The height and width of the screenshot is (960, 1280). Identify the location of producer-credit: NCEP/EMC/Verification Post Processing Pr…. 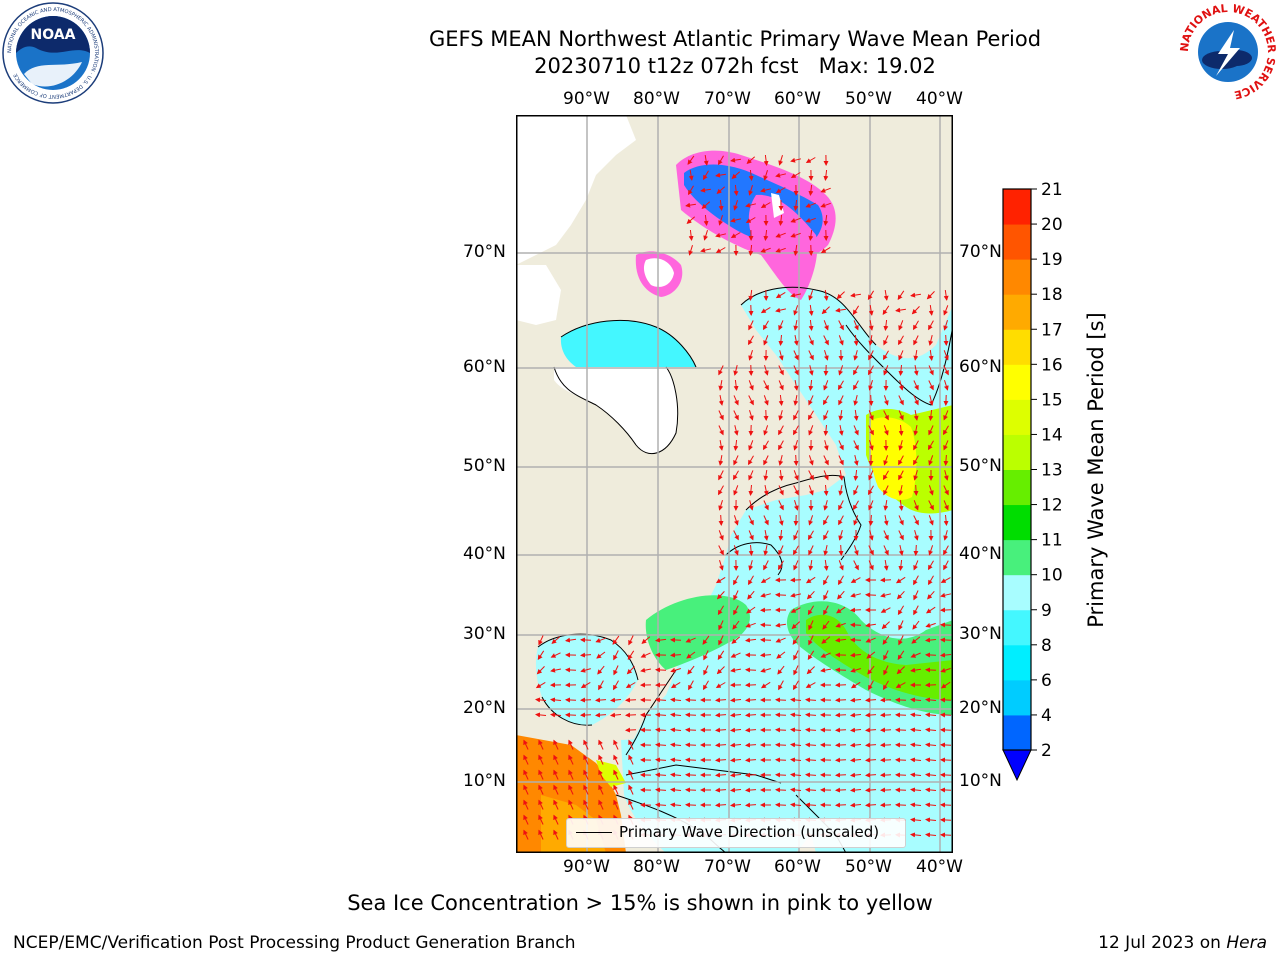
(294, 943).